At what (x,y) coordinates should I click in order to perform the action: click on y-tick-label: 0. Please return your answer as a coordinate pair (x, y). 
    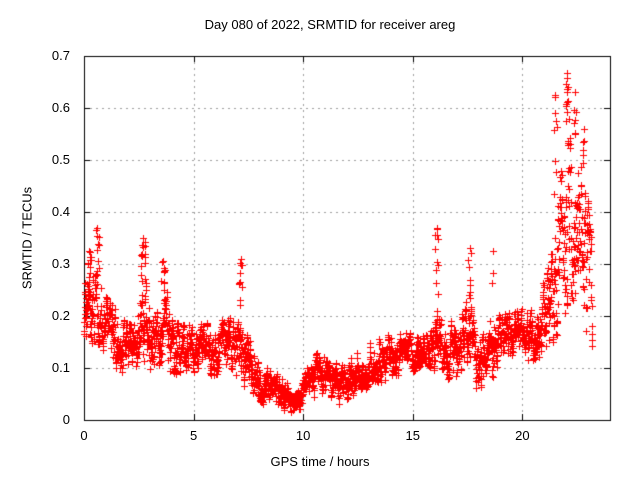
    Looking at the image, I should click on (66, 419).